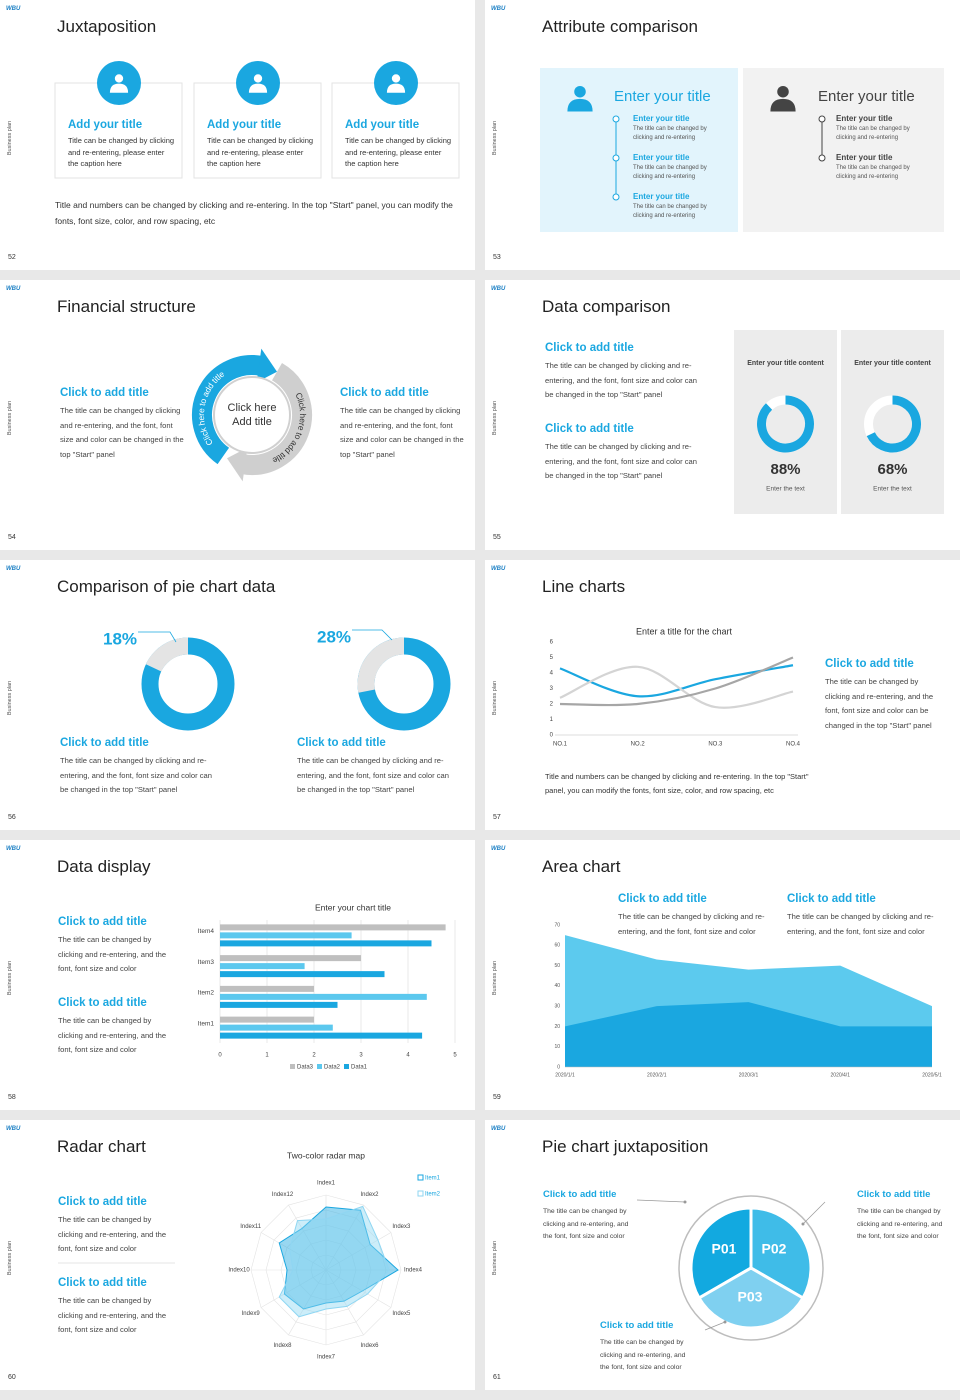 Image resolution: width=960 pixels, height=1400 pixels. What do you see at coordinates (166, 586) in the screenshot?
I see `slide-title: Comparison of pie chart data` at bounding box center [166, 586].